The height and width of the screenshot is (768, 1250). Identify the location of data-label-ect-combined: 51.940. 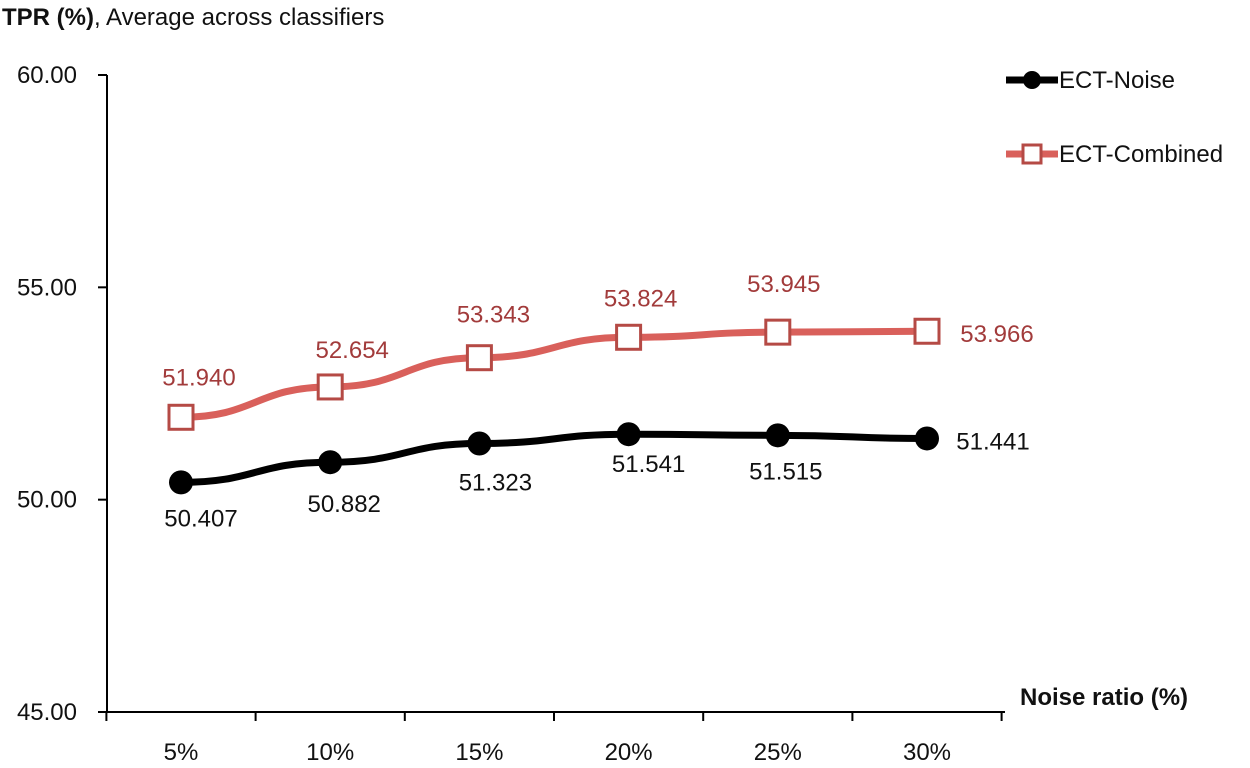
(198, 377).